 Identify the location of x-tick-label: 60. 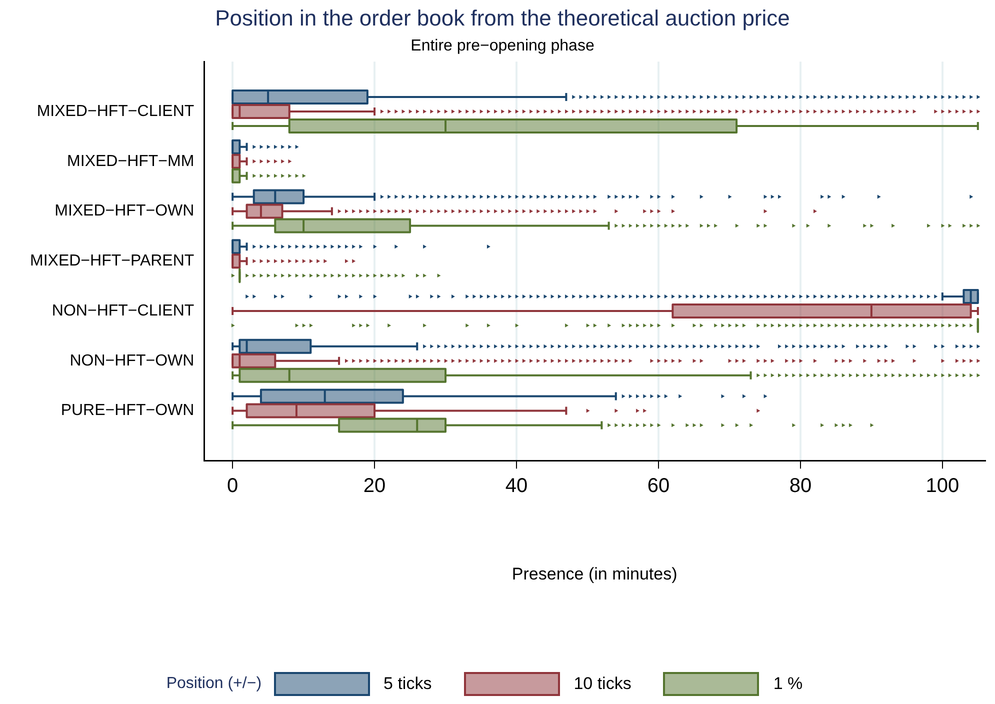
(658, 486).